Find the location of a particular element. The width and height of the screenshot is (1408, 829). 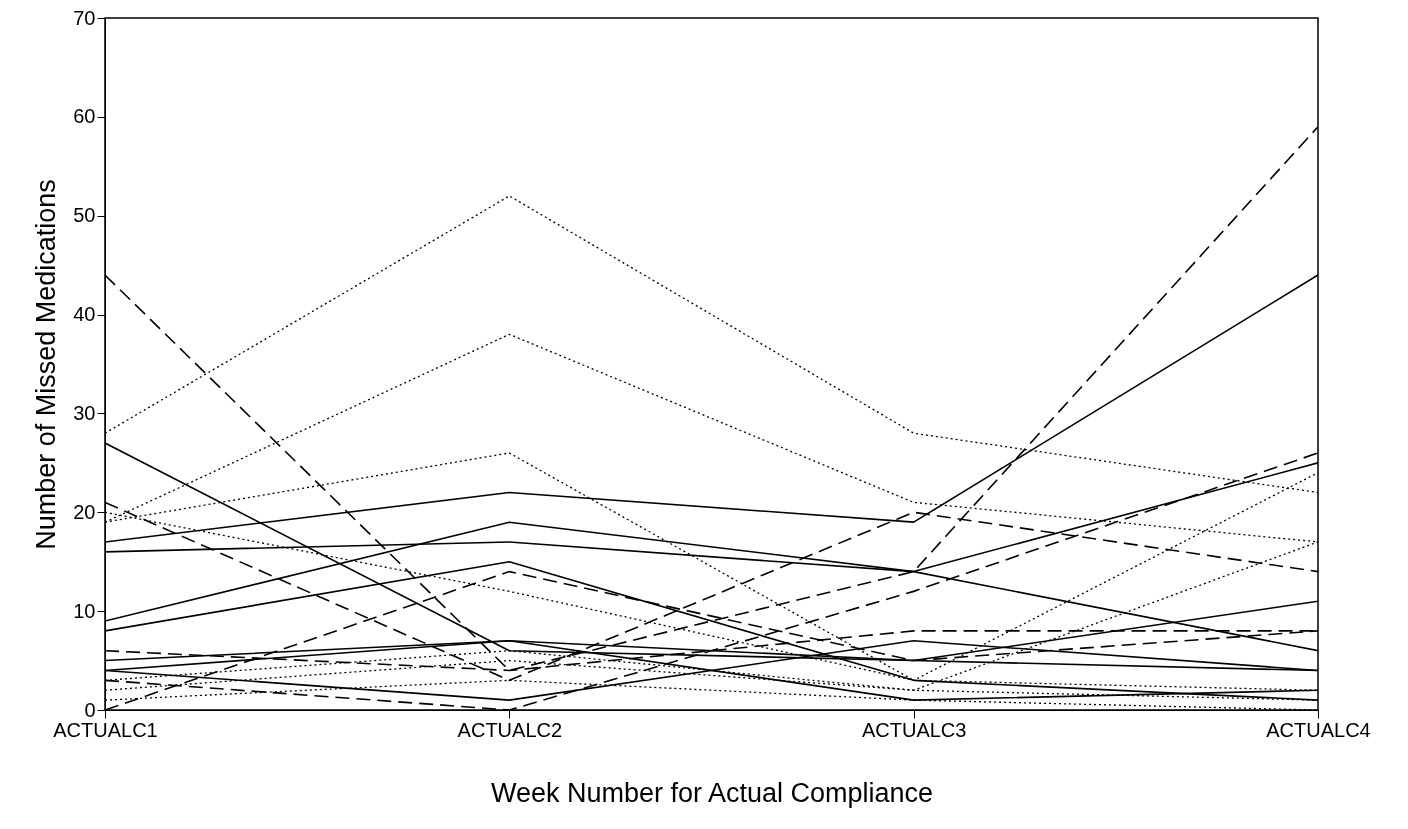

y-tick-label: 60 is located at coordinates (84, 116).